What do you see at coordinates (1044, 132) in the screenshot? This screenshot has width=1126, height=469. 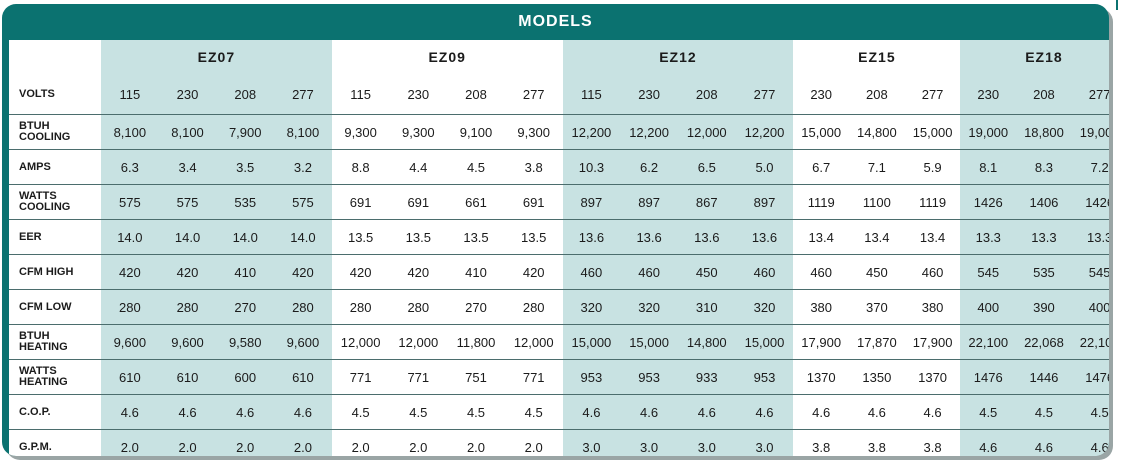 I see `value-cell: 18,800` at bounding box center [1044, 132].